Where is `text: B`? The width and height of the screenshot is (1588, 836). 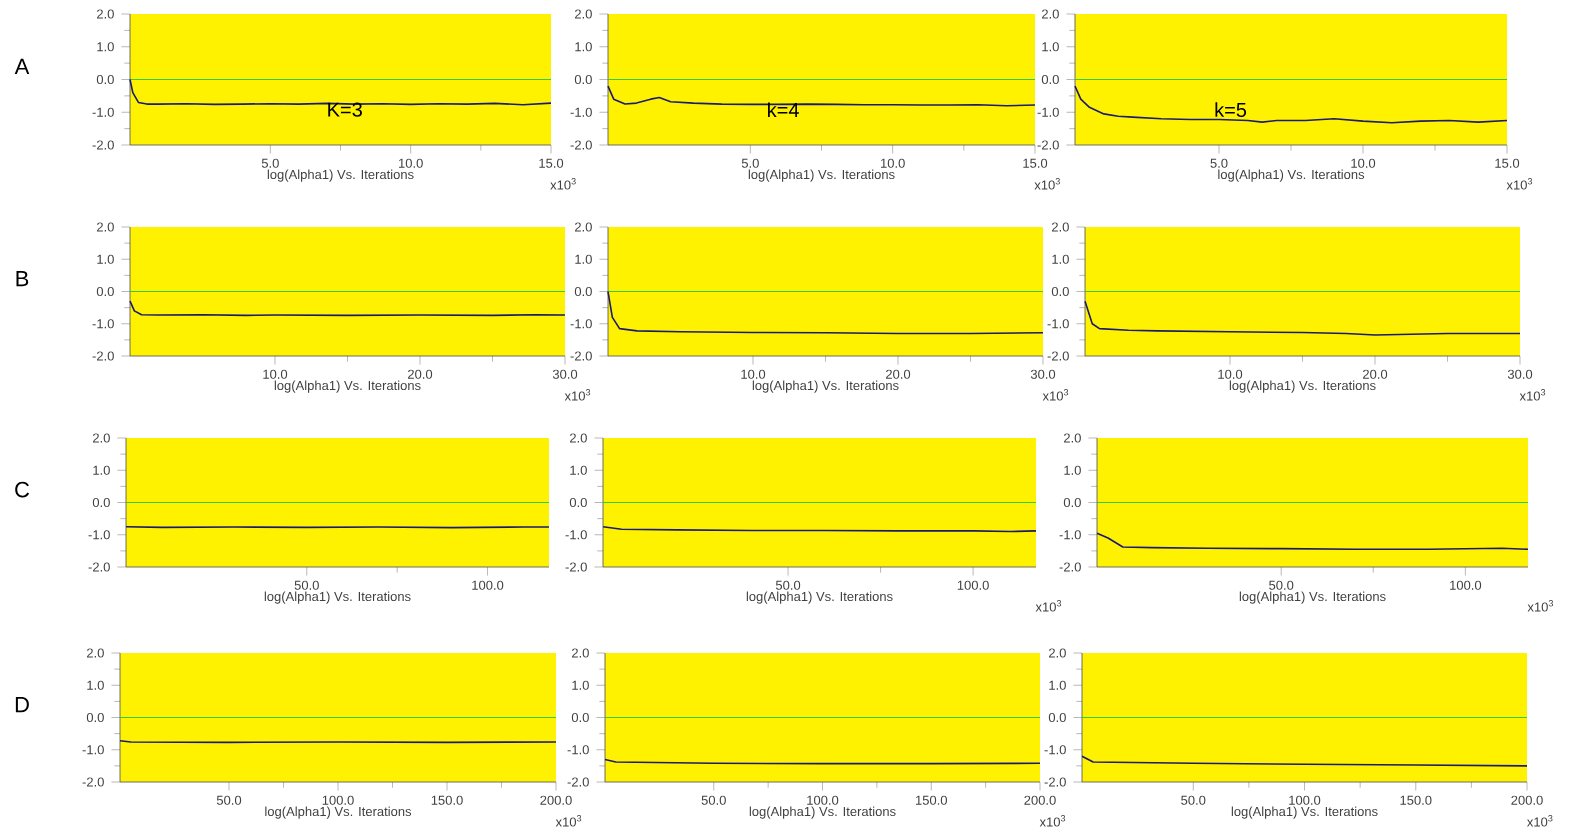 text: B is located at coordinates (22, 279).